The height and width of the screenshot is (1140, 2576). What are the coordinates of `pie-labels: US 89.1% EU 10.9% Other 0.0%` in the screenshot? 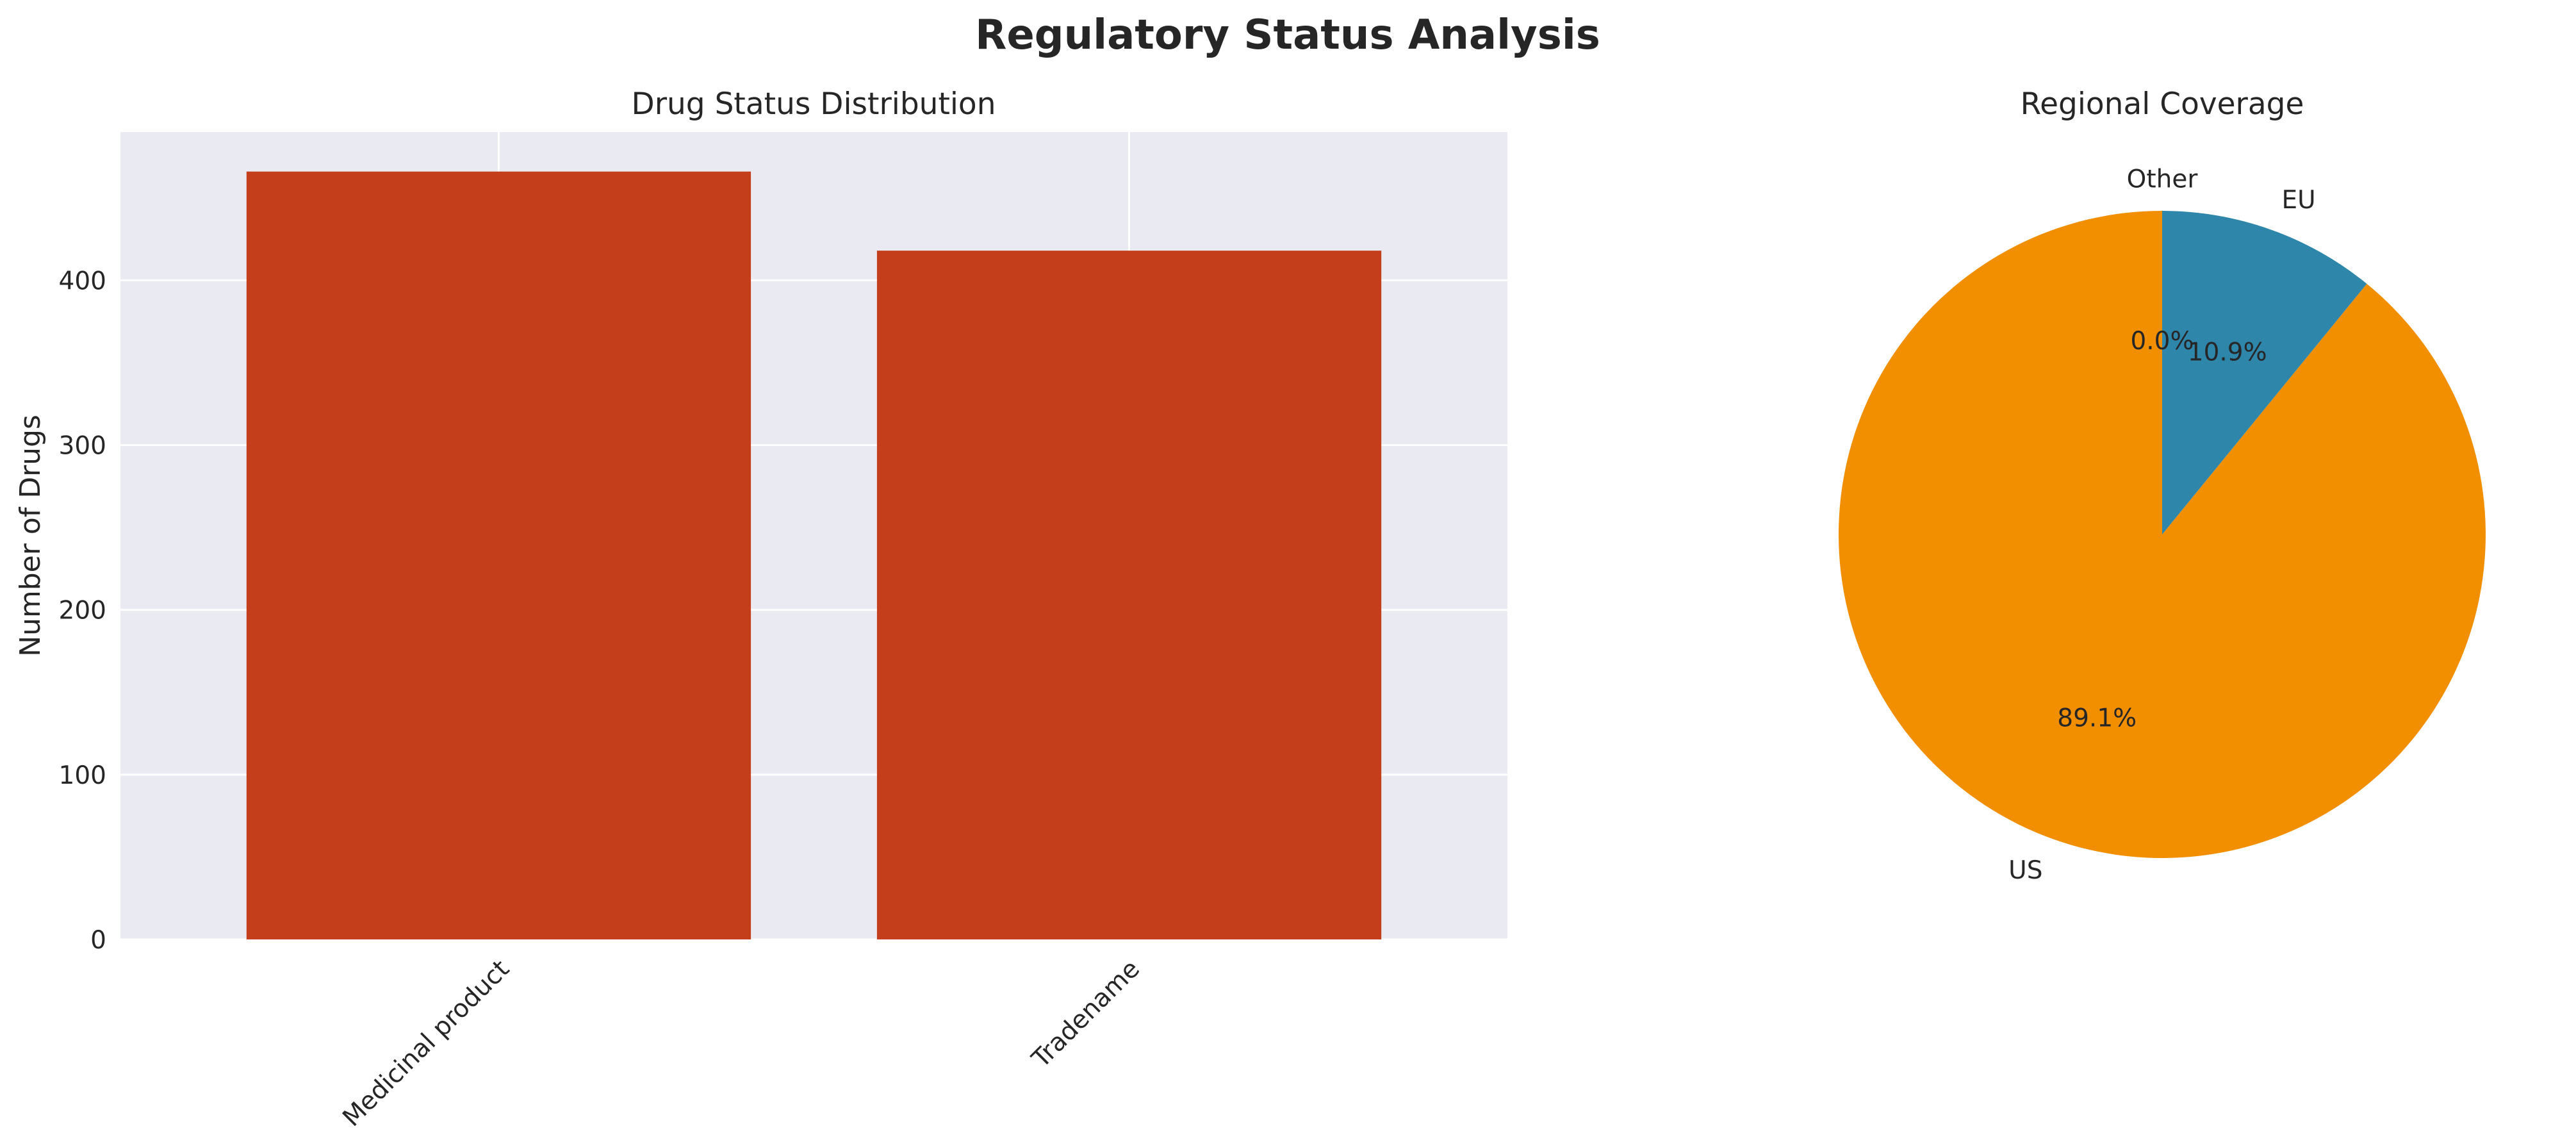 It's located at (2162, 525).